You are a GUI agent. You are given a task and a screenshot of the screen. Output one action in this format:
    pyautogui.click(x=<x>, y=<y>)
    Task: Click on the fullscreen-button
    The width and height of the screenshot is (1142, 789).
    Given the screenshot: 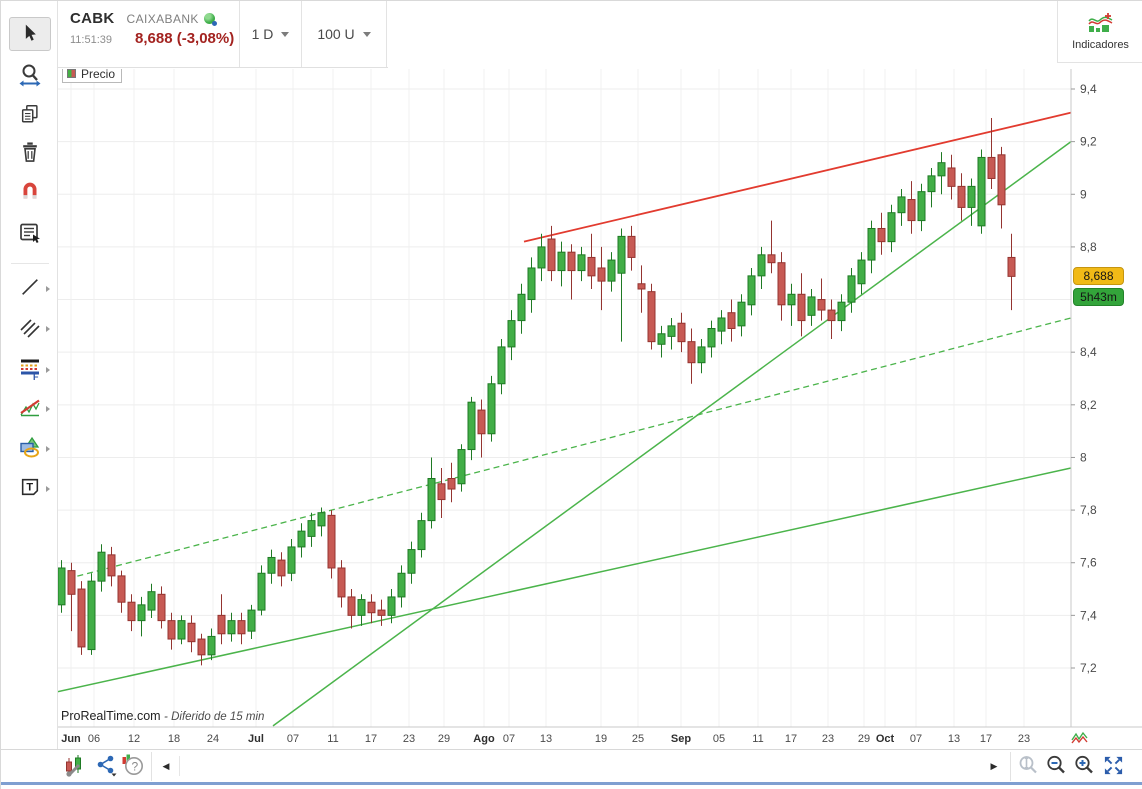 What is the action you would take?
    pyautogui.click(x=1113, y=766)
    